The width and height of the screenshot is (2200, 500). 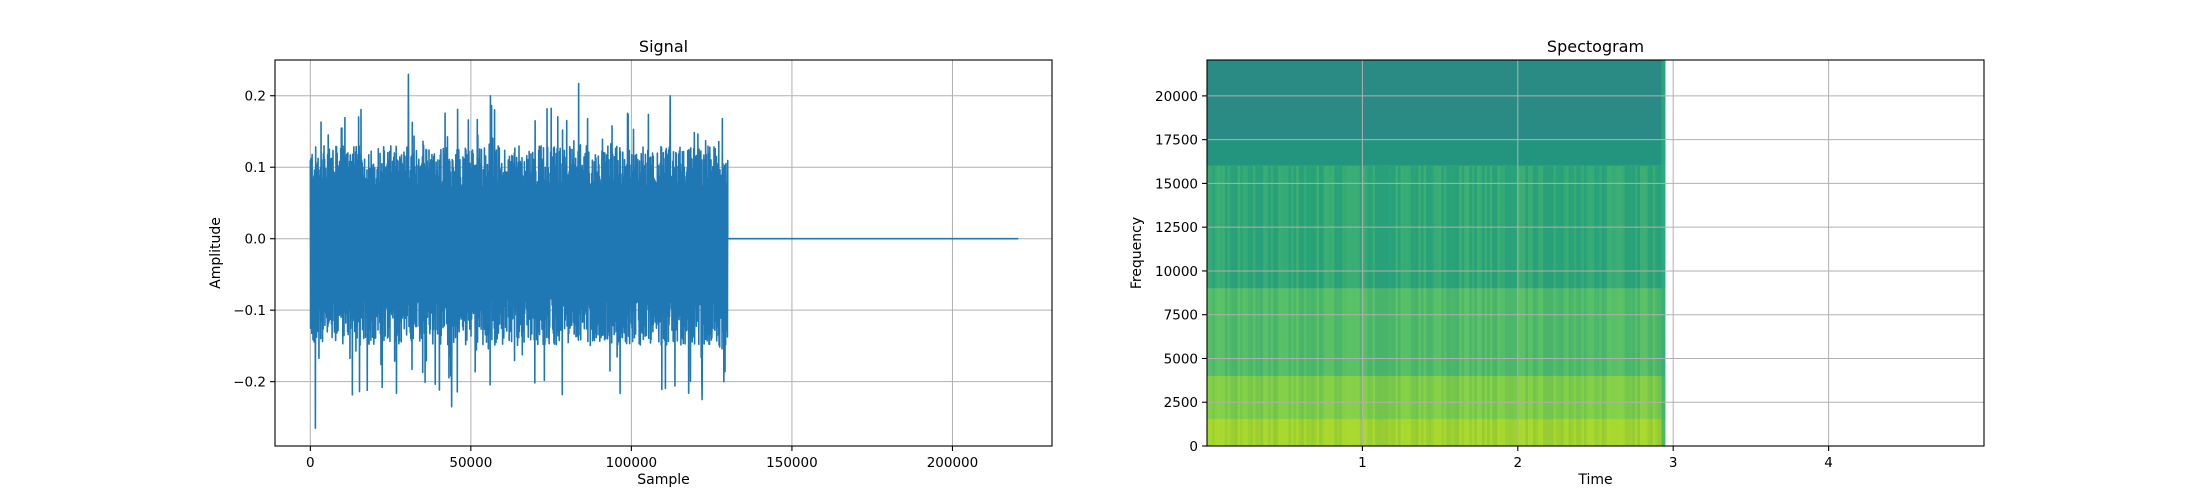 What do you see at coordinates (1362, 463) in the screenshot?
I see `spectrogram-x-tick-label: 1` at bounding box center [1362, 463].